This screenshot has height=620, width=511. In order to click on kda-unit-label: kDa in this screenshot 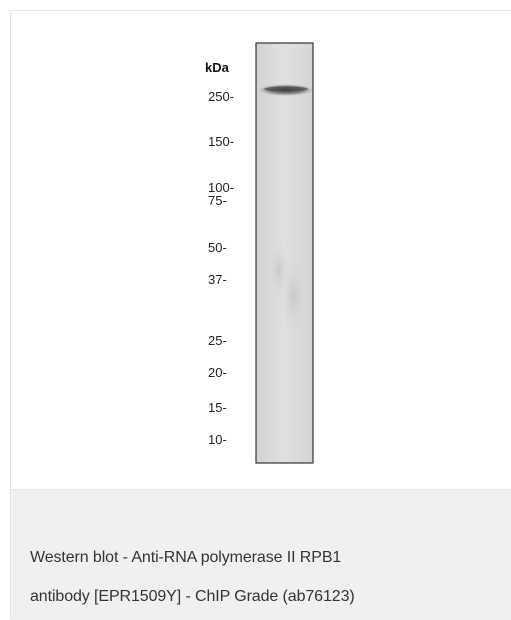, I will do `click(217, 67)`.